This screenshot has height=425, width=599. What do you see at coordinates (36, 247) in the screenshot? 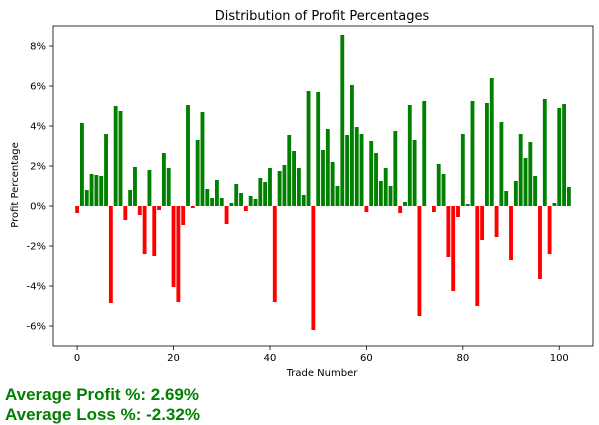
I see `y-tick-label: -2%` at bounding box center [36, 247].